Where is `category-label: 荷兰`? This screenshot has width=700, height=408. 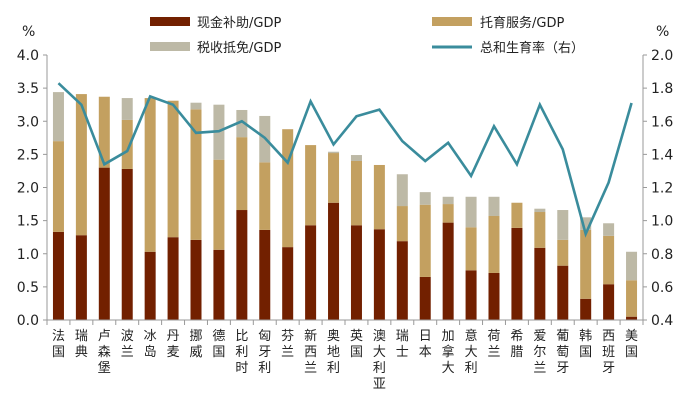
category-label: 荷兰 is located at coordinates (493, 344).